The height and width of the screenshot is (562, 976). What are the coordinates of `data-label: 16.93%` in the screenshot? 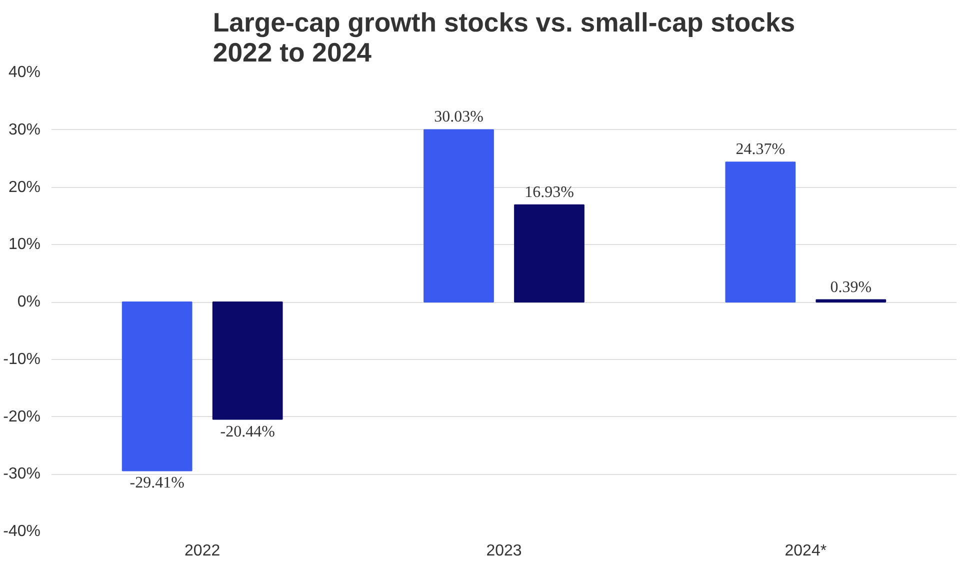 It's located at (549, 192).